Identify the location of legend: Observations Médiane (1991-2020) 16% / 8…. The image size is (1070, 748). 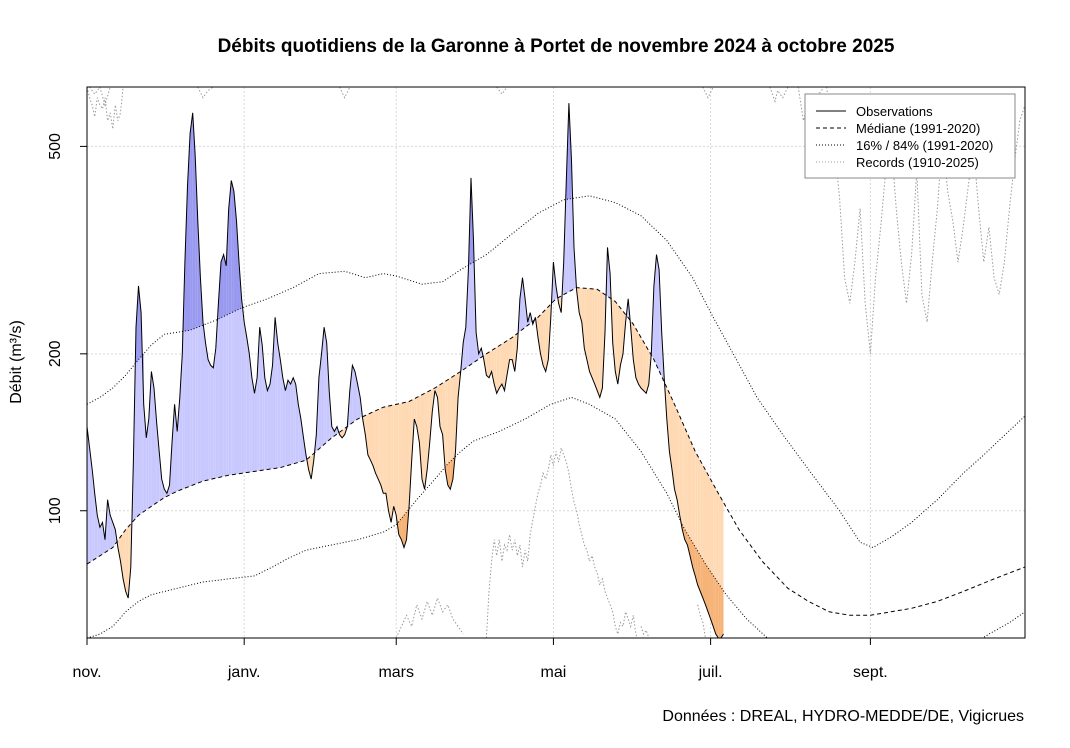
(910, 136).